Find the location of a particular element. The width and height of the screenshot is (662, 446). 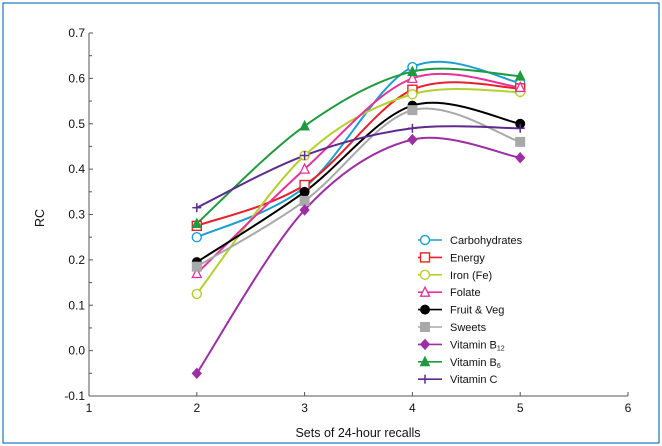

legend-label: Energy is located at coordinates (467, 258).